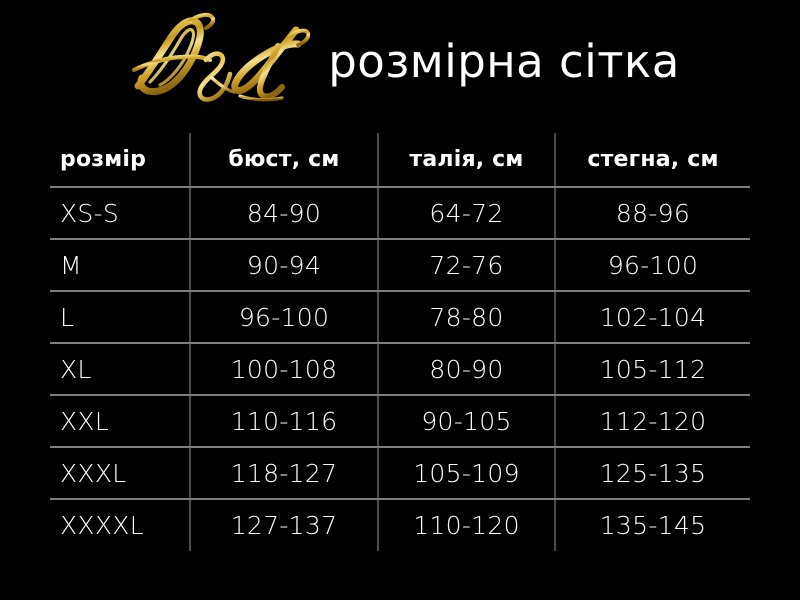  I want to click on table-row: XL 100-108 80-90 105-112, so click(400, 369).